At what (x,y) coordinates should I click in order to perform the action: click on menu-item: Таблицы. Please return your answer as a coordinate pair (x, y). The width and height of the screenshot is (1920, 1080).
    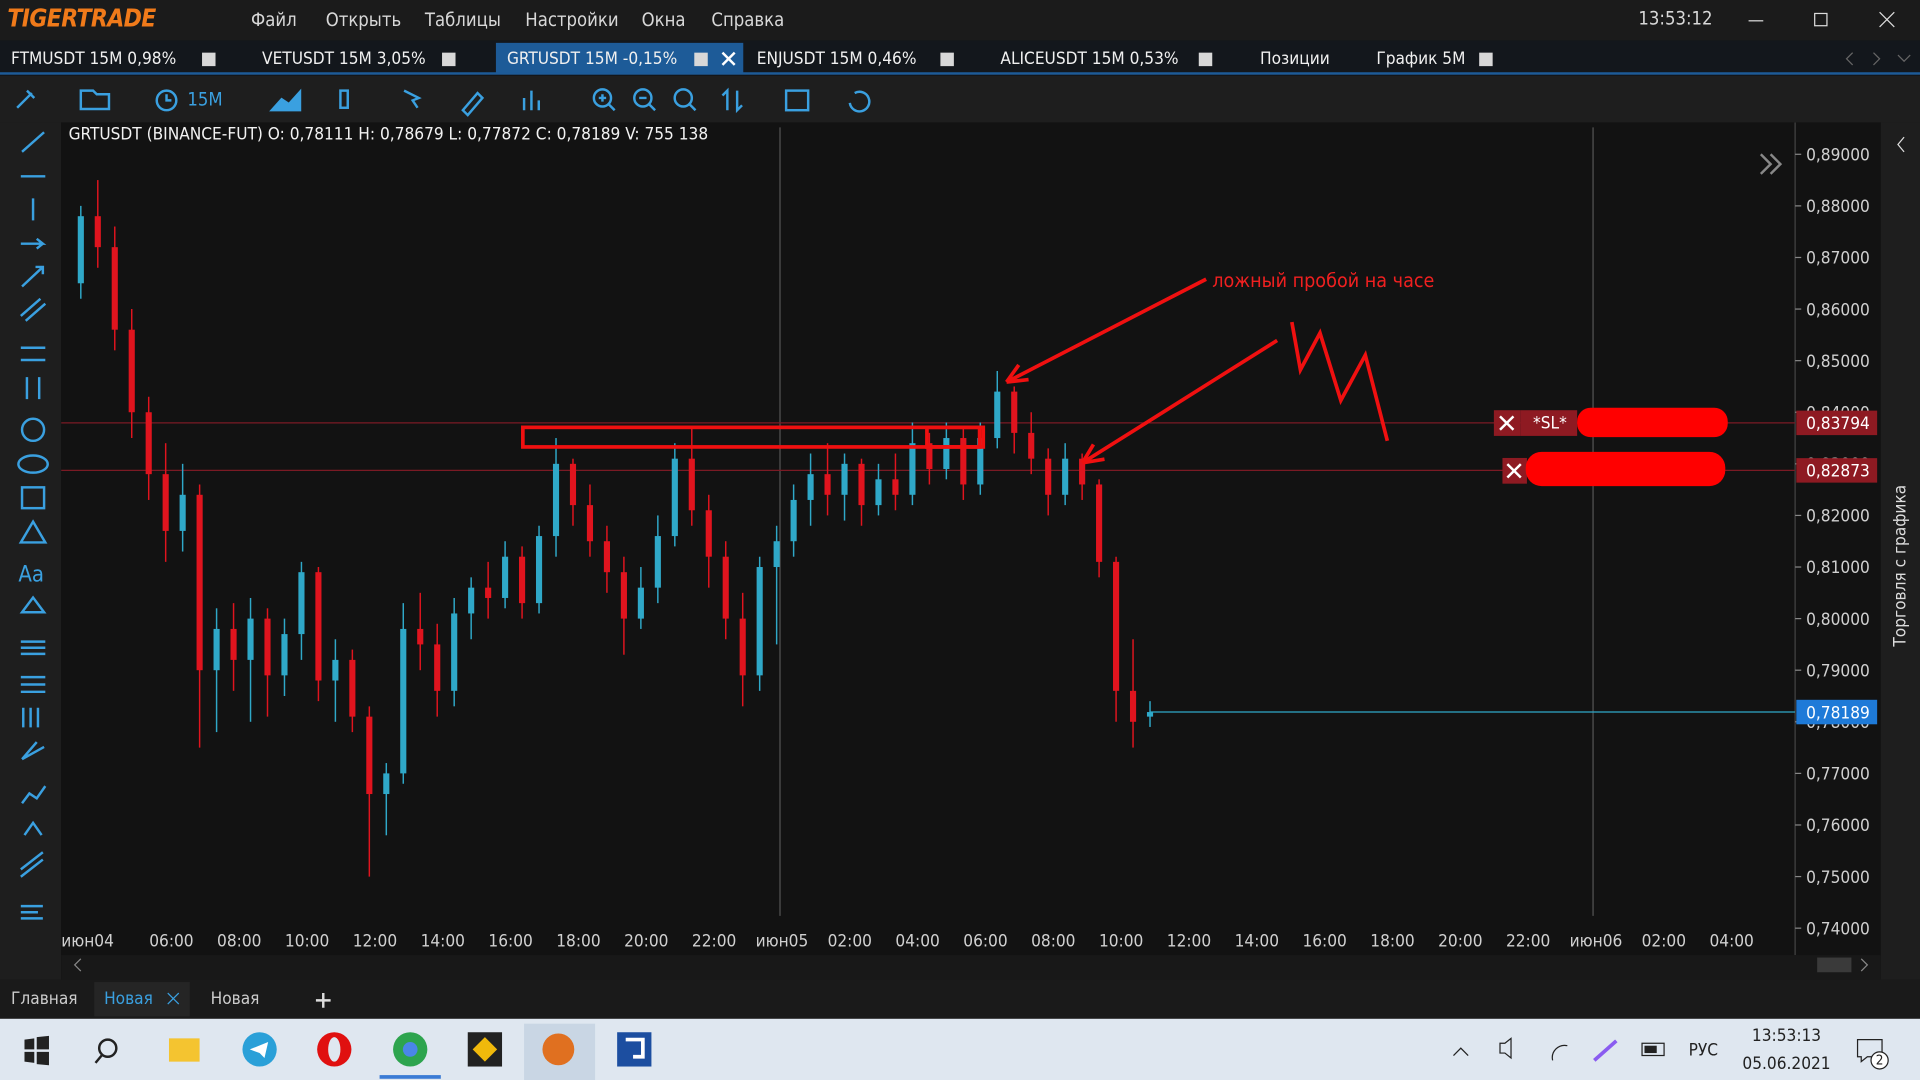
    Looking at the image, I should click on (462, 20).